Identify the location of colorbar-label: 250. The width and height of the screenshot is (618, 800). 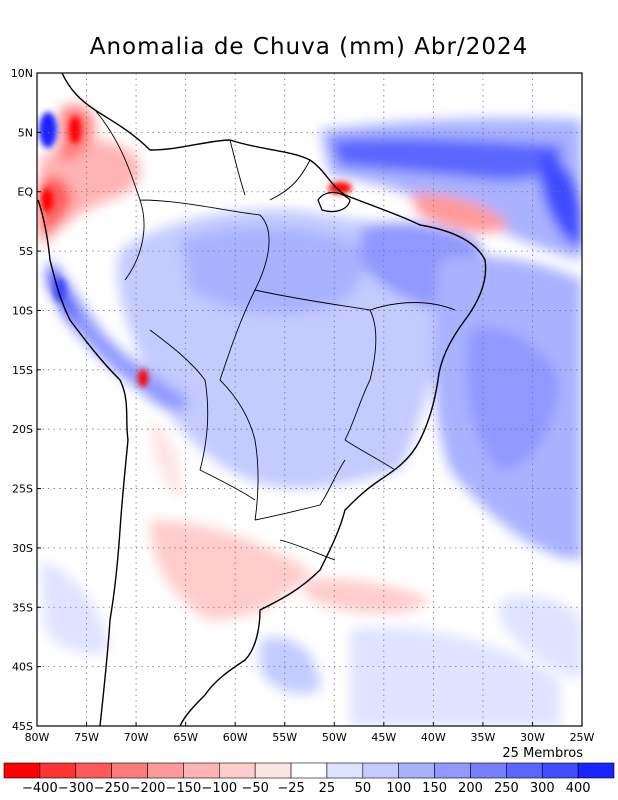
(506, 788).